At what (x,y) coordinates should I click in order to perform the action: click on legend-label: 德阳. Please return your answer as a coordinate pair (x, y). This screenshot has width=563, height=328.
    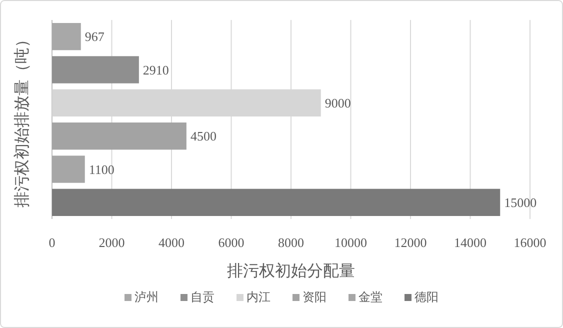
    Looking at the image, I should click on (426, 297).